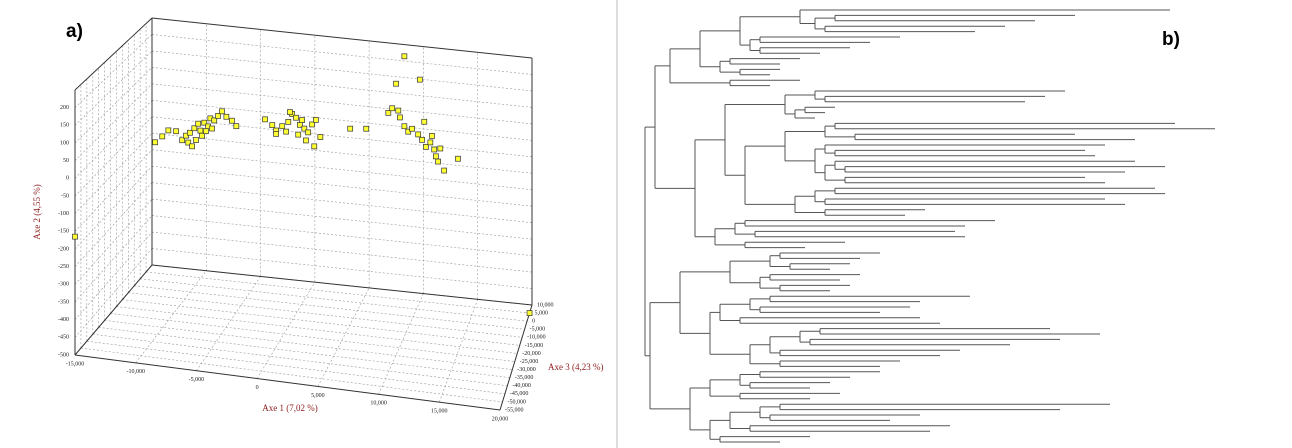  I want to click on z-tick-label: -30,000, so click(526, 370).